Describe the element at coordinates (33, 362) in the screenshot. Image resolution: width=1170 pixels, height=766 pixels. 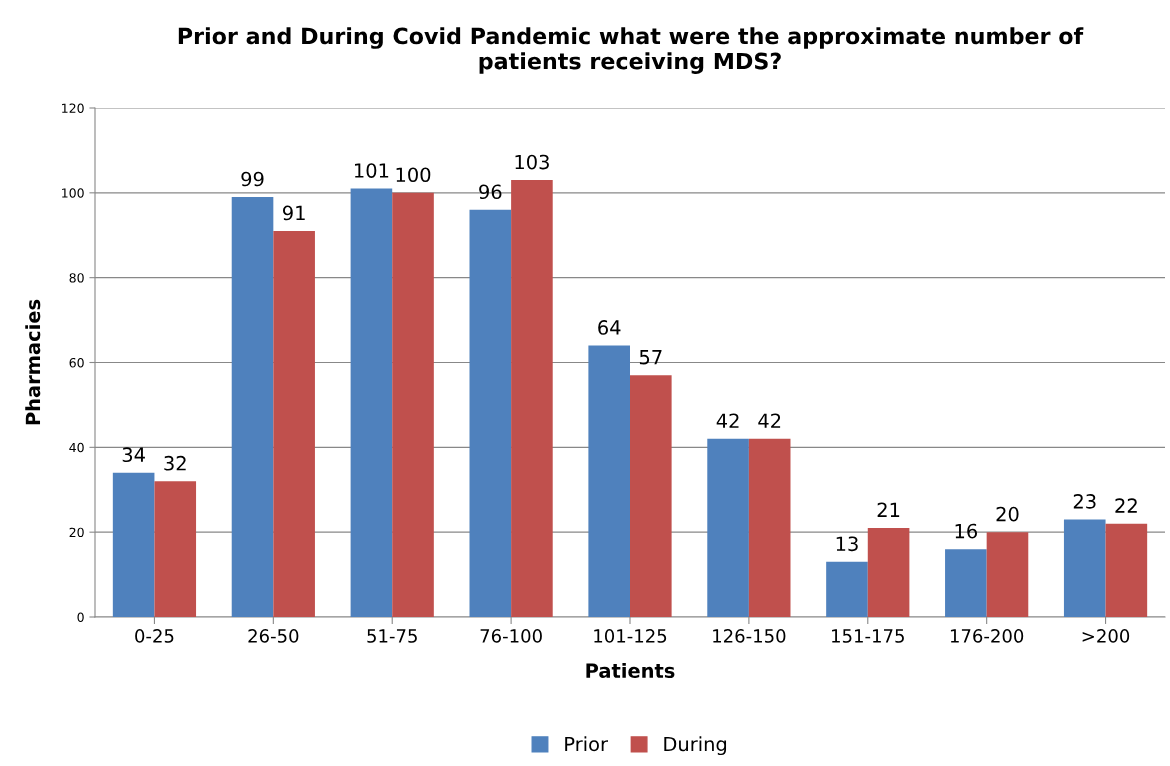
I see `y-axis-title: Pharmacies` at that location.